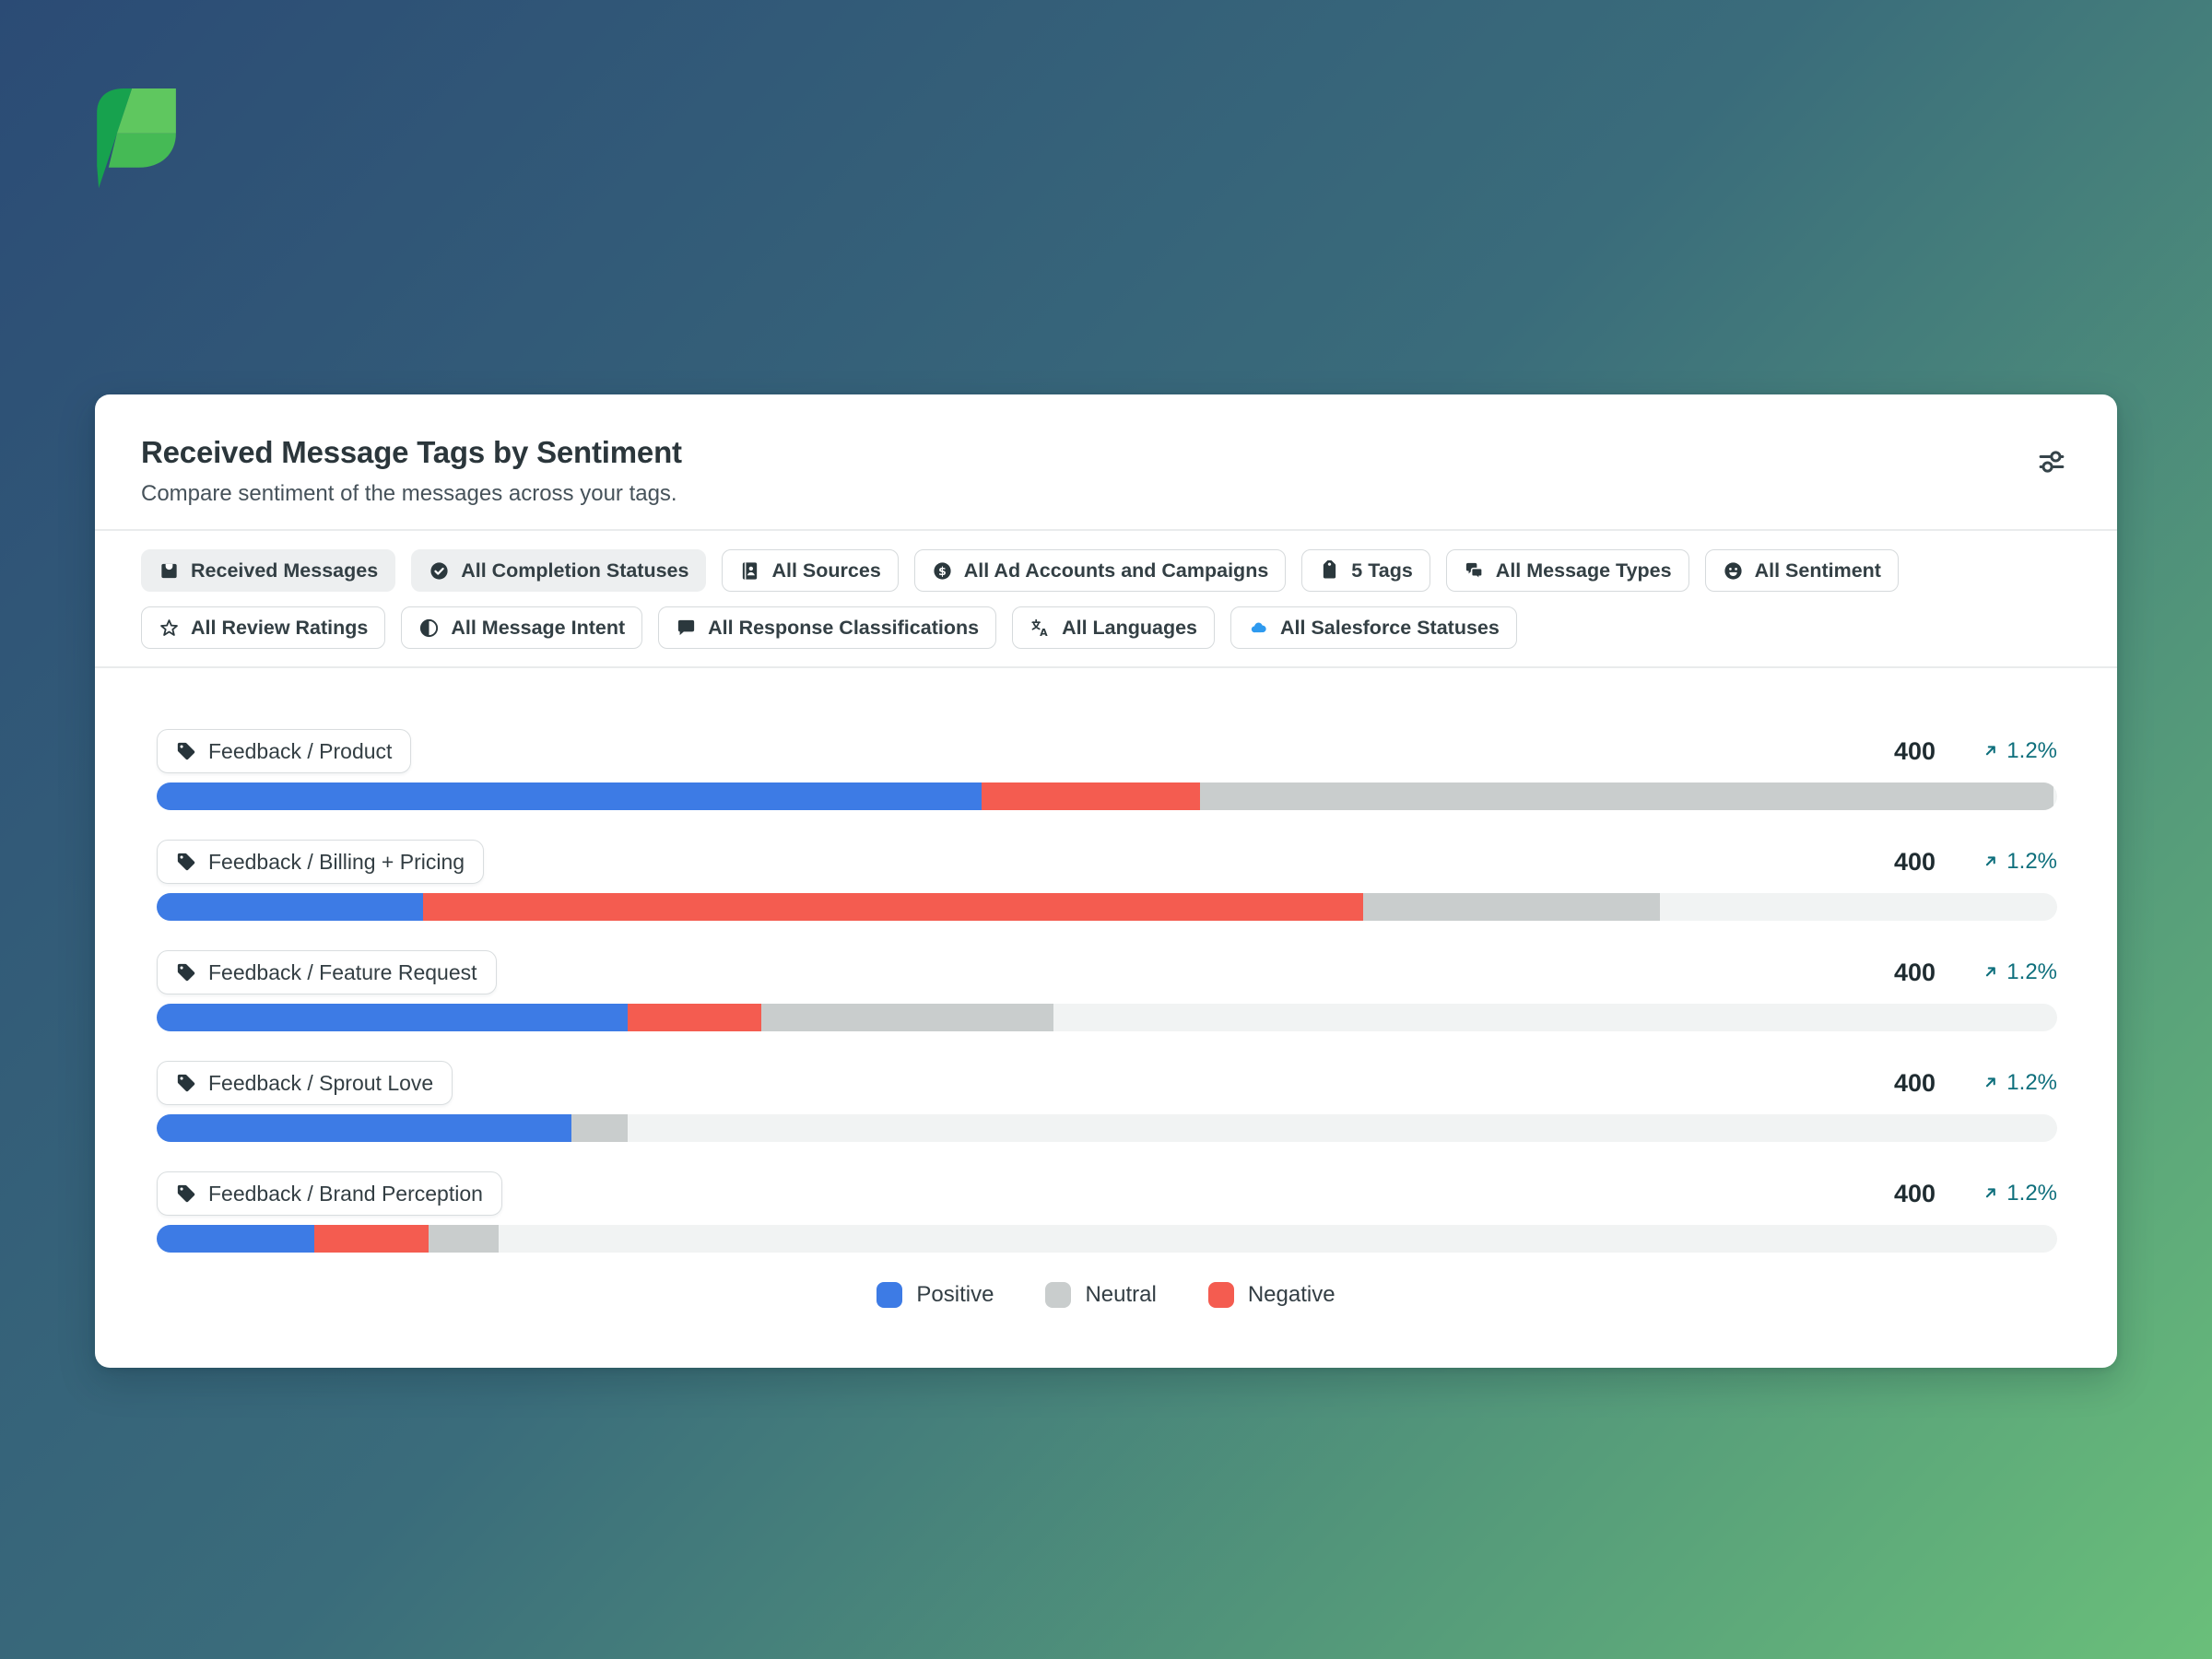 This screenshot has height=1659, width=2212. I want to click on legend-item-neutral: Neutral, so click(1101, 1295).